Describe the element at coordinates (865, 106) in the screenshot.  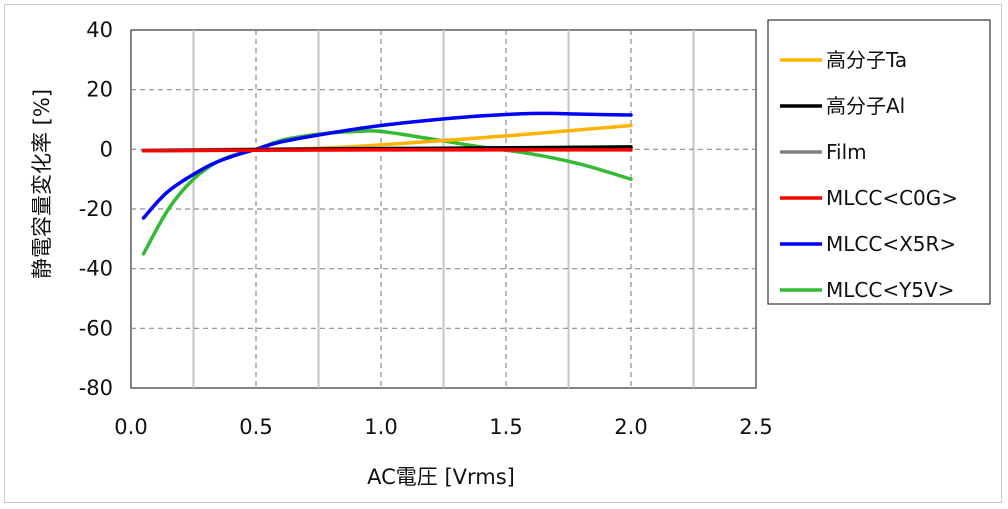
I see `legend-label: 高分子Al` at that location.